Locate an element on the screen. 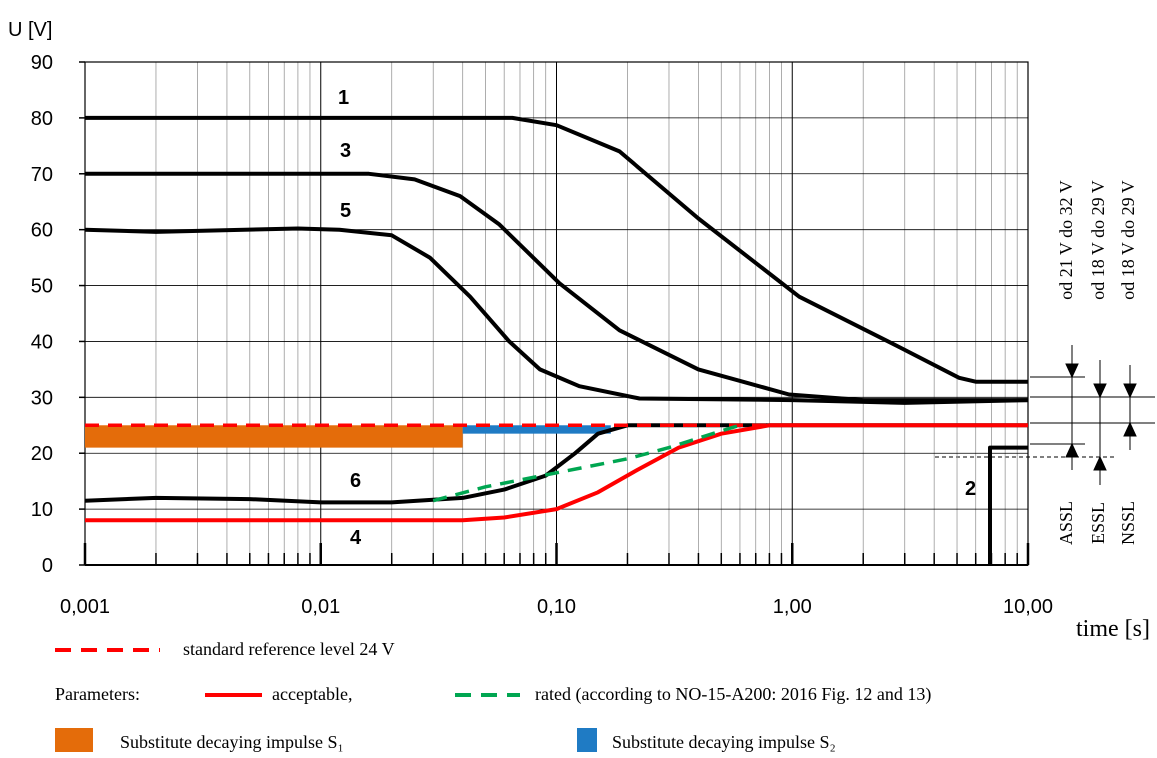 This screenshot has height=758, width=1157. x-tick-label: 0,001 is located at coordinates (85, 607).